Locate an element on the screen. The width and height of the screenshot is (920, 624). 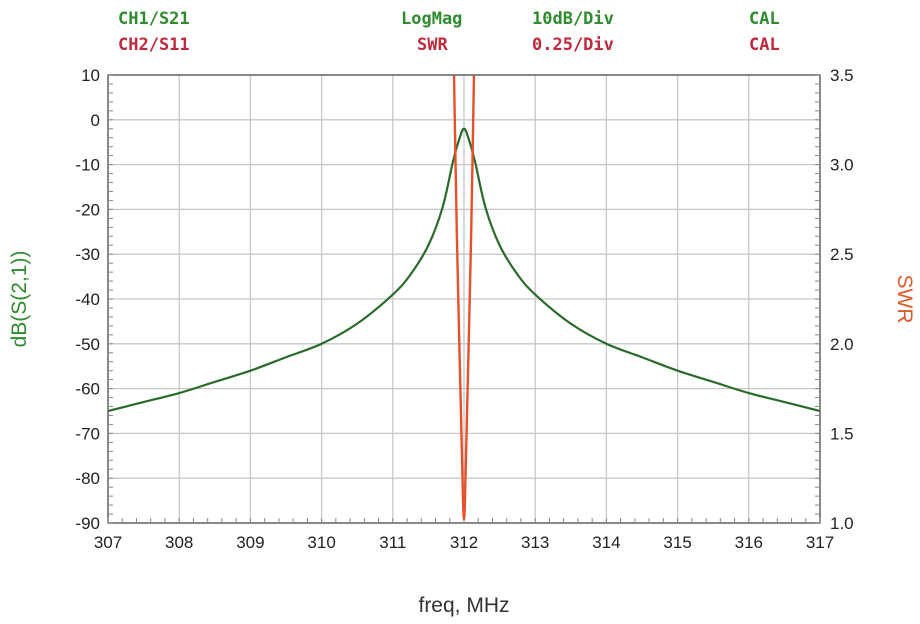
x-axis-label: freq, MHz is located at coordinates (463, 605).